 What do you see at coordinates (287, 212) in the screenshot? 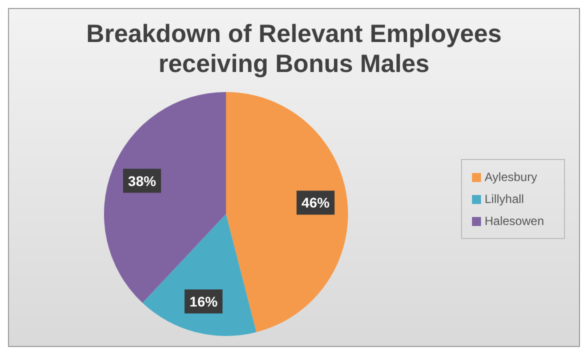
I see `pie-slice` at bounding box center [287, 212].